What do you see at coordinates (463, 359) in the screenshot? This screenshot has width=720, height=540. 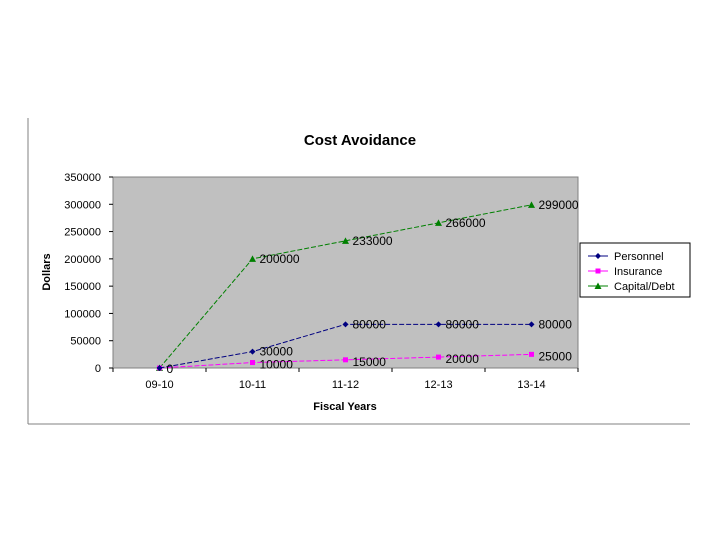 I see `data-label: 20000` at bounding box center [463, 359].